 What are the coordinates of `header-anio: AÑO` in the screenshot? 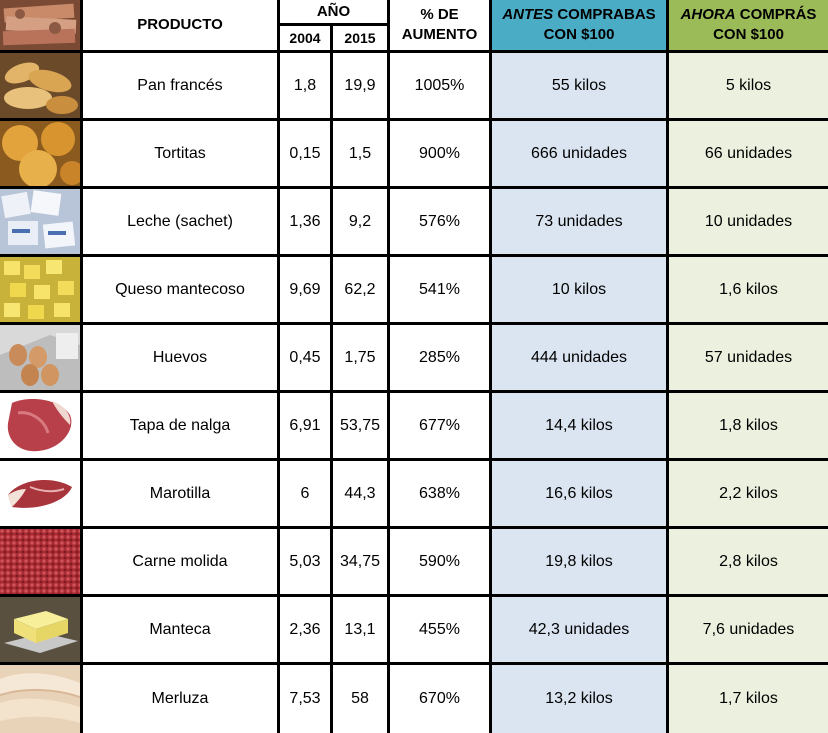 It's located at (333, 11).